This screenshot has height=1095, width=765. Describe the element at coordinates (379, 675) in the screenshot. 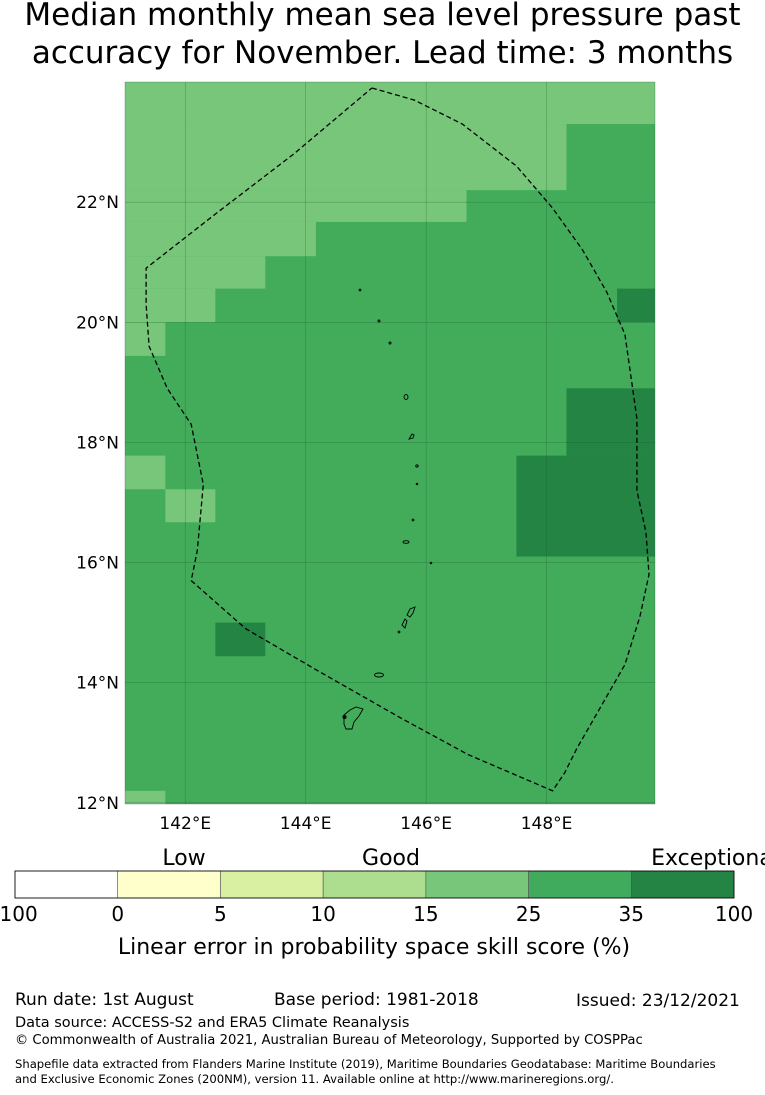

I see `island-rota` at that location.